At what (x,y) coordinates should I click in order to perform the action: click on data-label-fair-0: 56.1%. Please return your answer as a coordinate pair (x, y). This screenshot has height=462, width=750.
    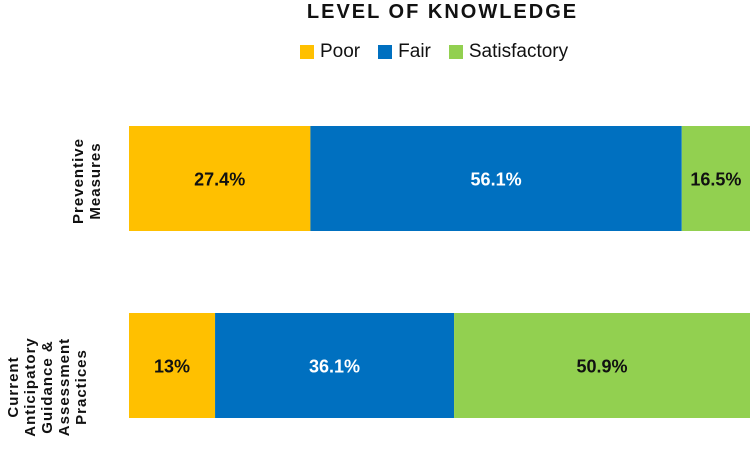
    Looking at the image, I should click on (496, 180).